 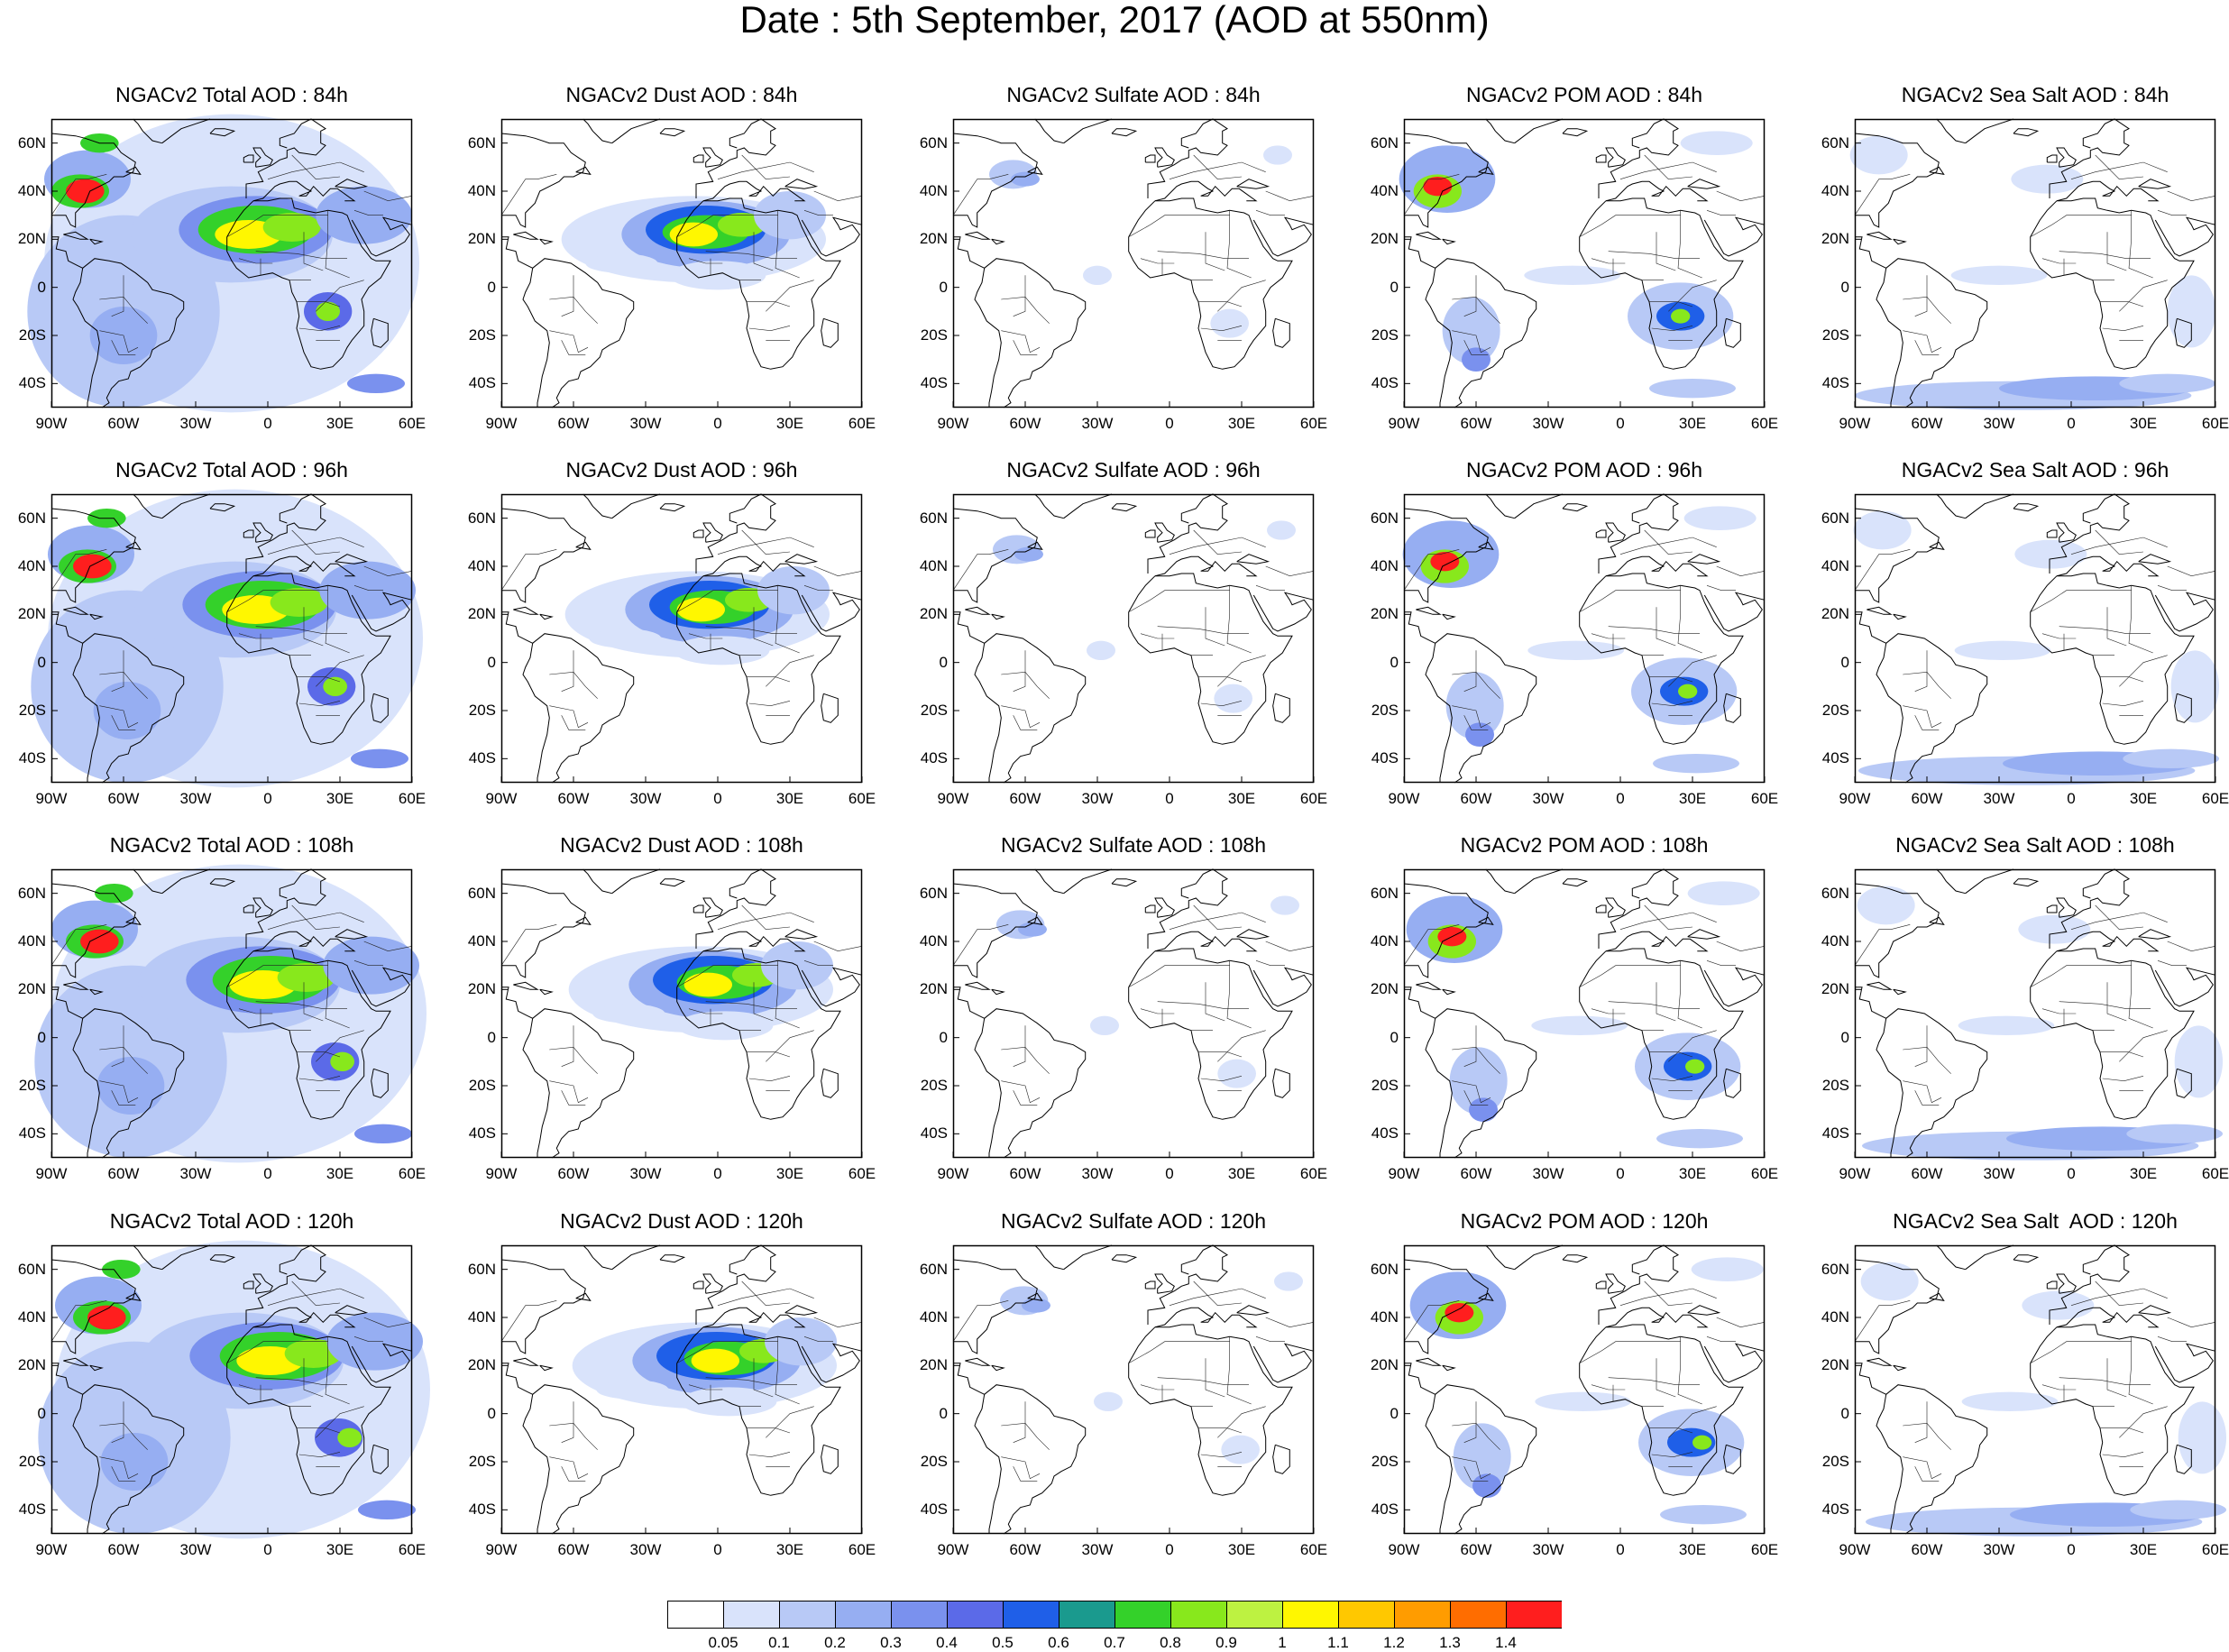 What do you see at coordinates (681, 1221) in the screenshot?
I see `panel-title: NGACv2 Dust AOD : 120h` at bounding box center [681, 1221].